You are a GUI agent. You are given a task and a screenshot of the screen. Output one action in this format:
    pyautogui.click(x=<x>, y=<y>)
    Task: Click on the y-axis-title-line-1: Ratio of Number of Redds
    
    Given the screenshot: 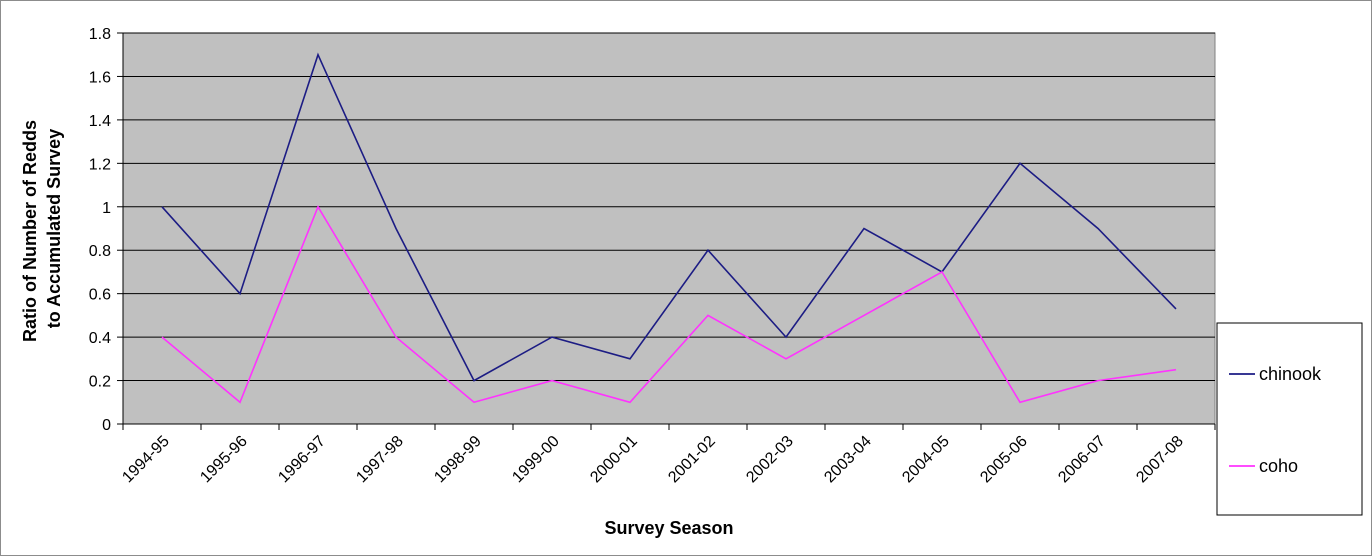 What is the action you would take?
    pyautogui.click(x=30, y=231)
    